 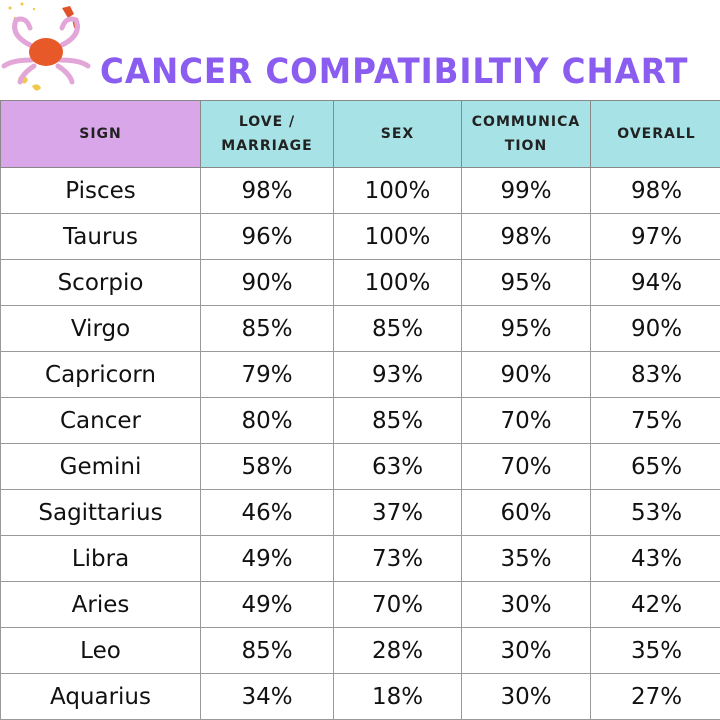 I want to click on table-row: Capricorn 79% 93% 90% 83%, so click(x=360, y=374).